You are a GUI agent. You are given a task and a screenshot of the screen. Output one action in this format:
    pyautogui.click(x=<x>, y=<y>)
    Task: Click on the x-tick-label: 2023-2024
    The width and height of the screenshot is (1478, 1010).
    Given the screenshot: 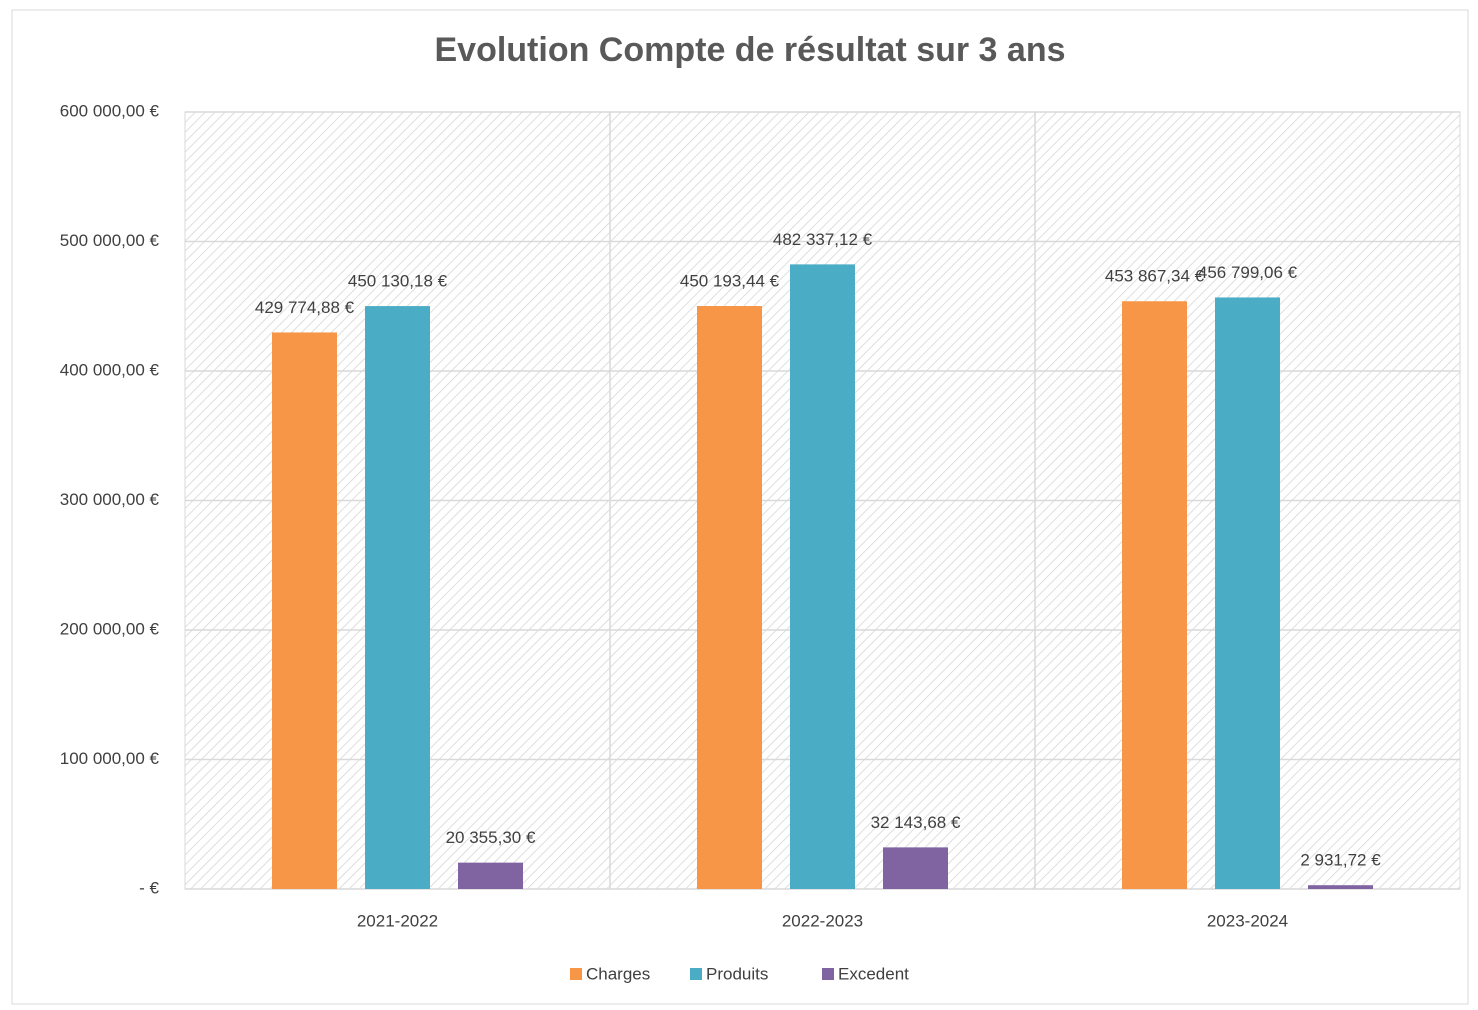 What is the action you would take?
    pyautogui.click(x=1247, y=920)
    